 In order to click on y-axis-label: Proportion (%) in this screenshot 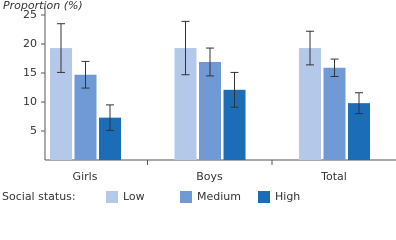, I will do `click(43, 6)`.